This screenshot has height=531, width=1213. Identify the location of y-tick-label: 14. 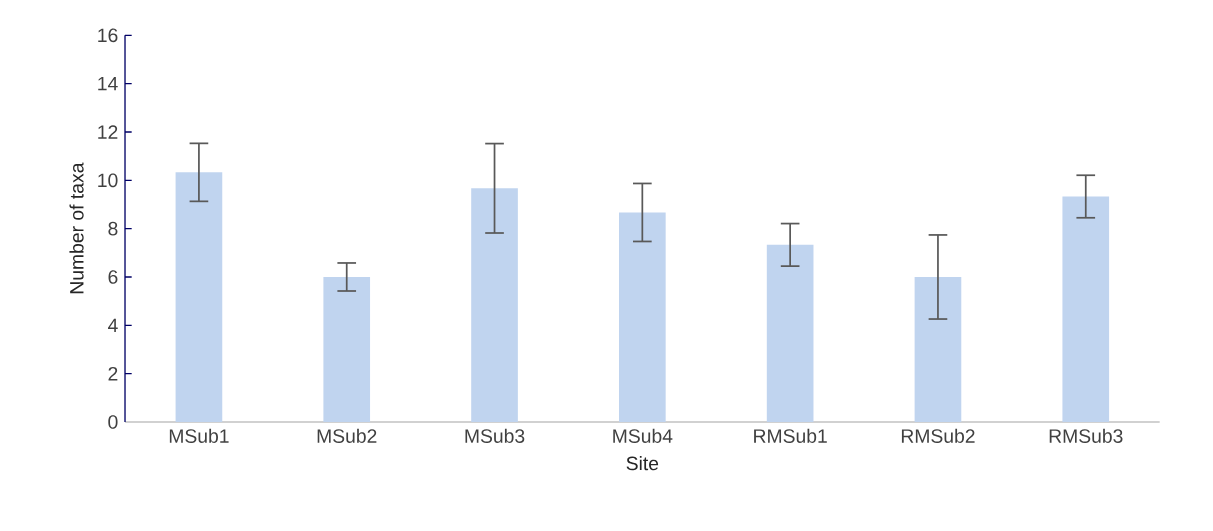
(108, 84).